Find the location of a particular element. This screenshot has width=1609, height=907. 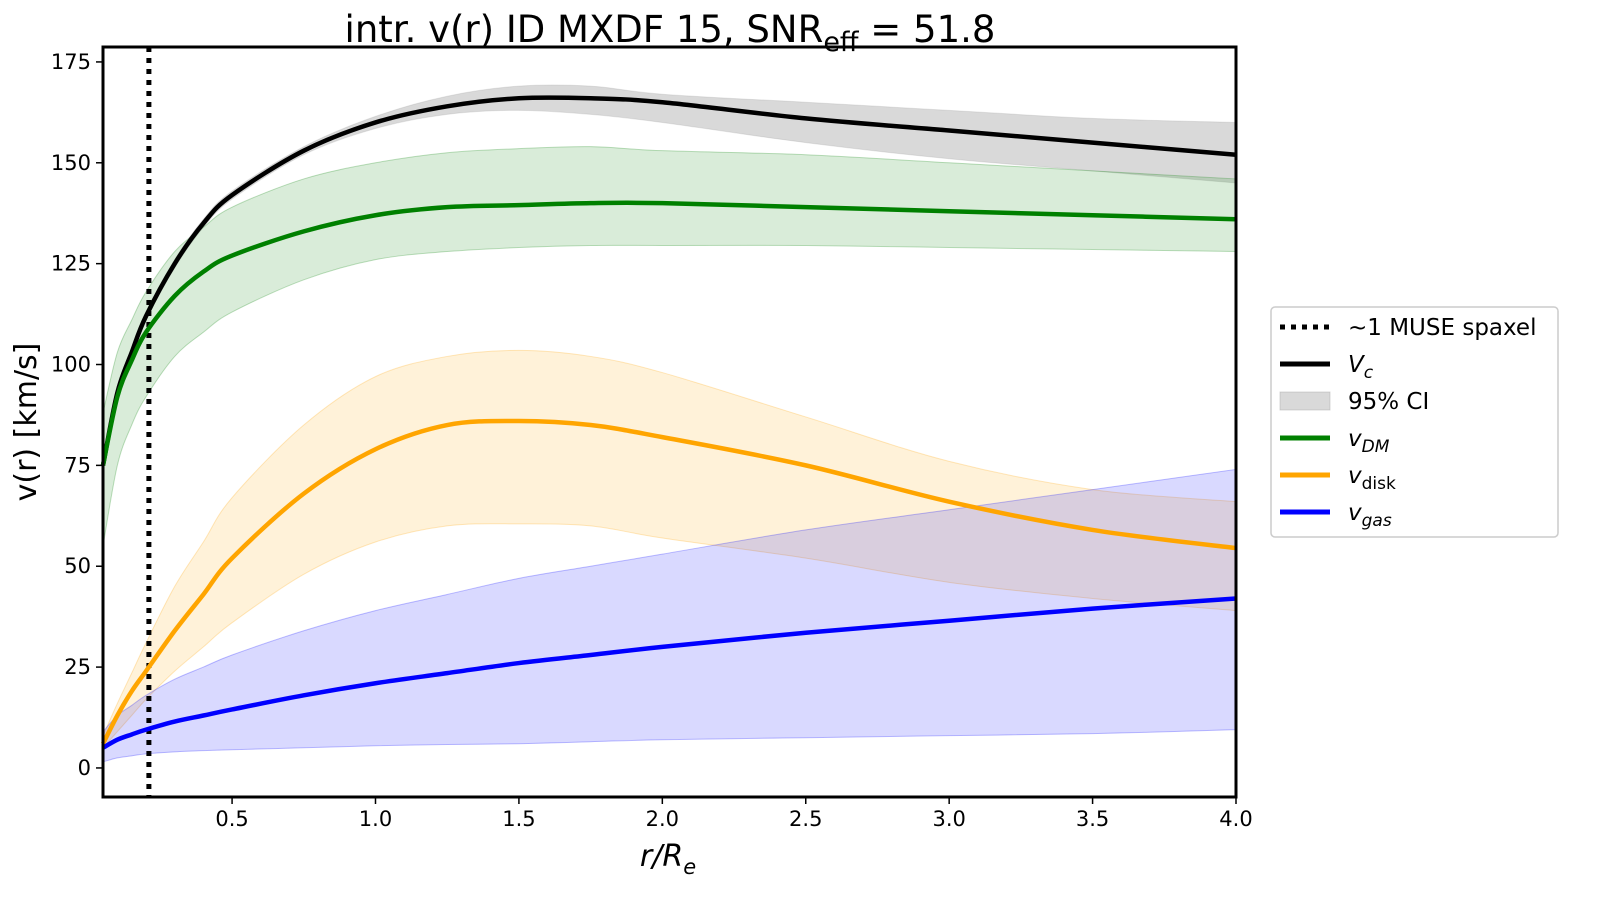

x-tick-label: 3.0 is located at coordinates (948, 819).